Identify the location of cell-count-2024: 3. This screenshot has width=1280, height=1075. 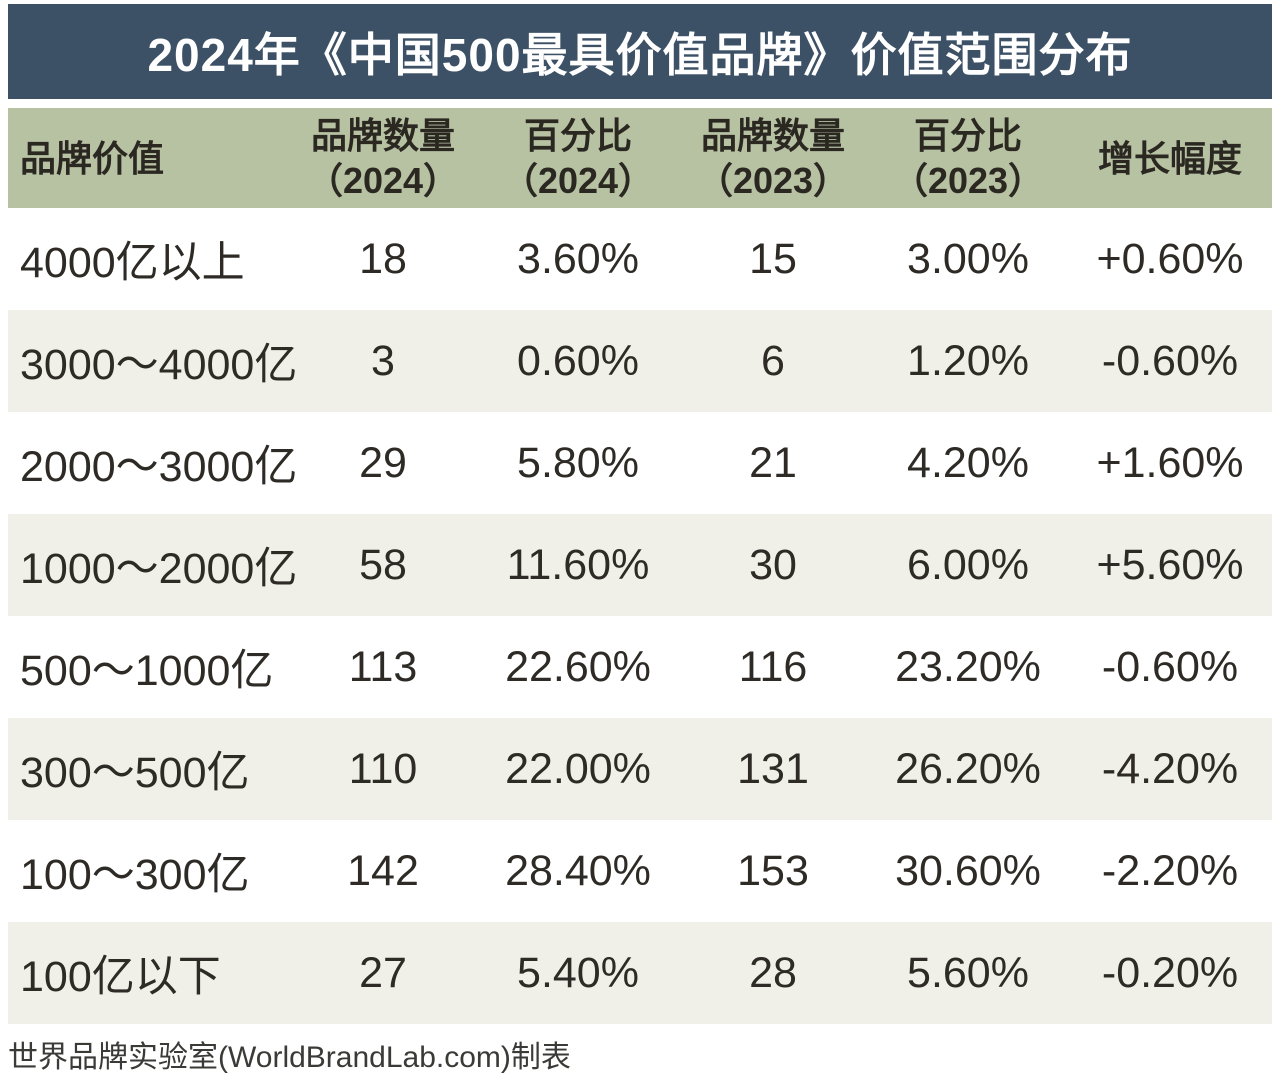
(383, 360).